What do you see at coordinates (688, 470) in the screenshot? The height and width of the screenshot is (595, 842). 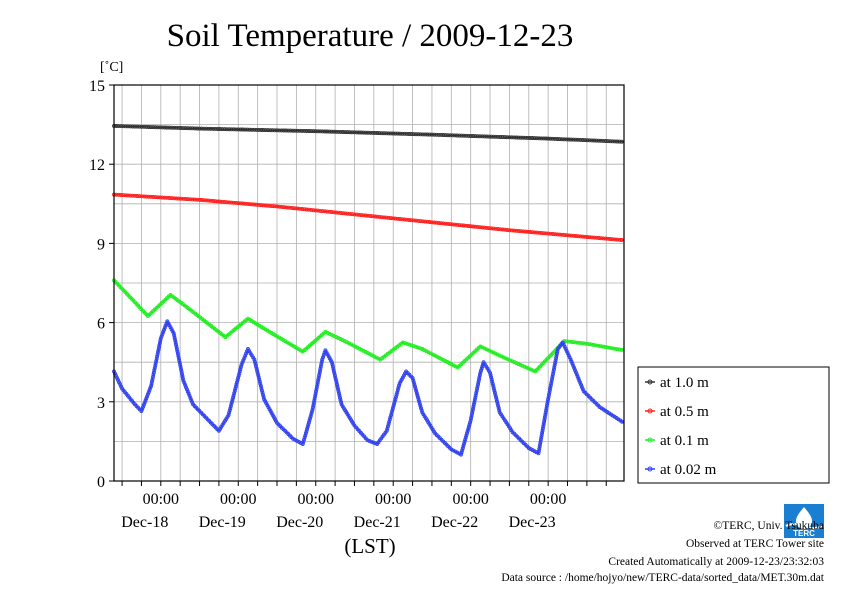 I see `legend-entry: at 0.02 m` at bounding box center [688, 470].